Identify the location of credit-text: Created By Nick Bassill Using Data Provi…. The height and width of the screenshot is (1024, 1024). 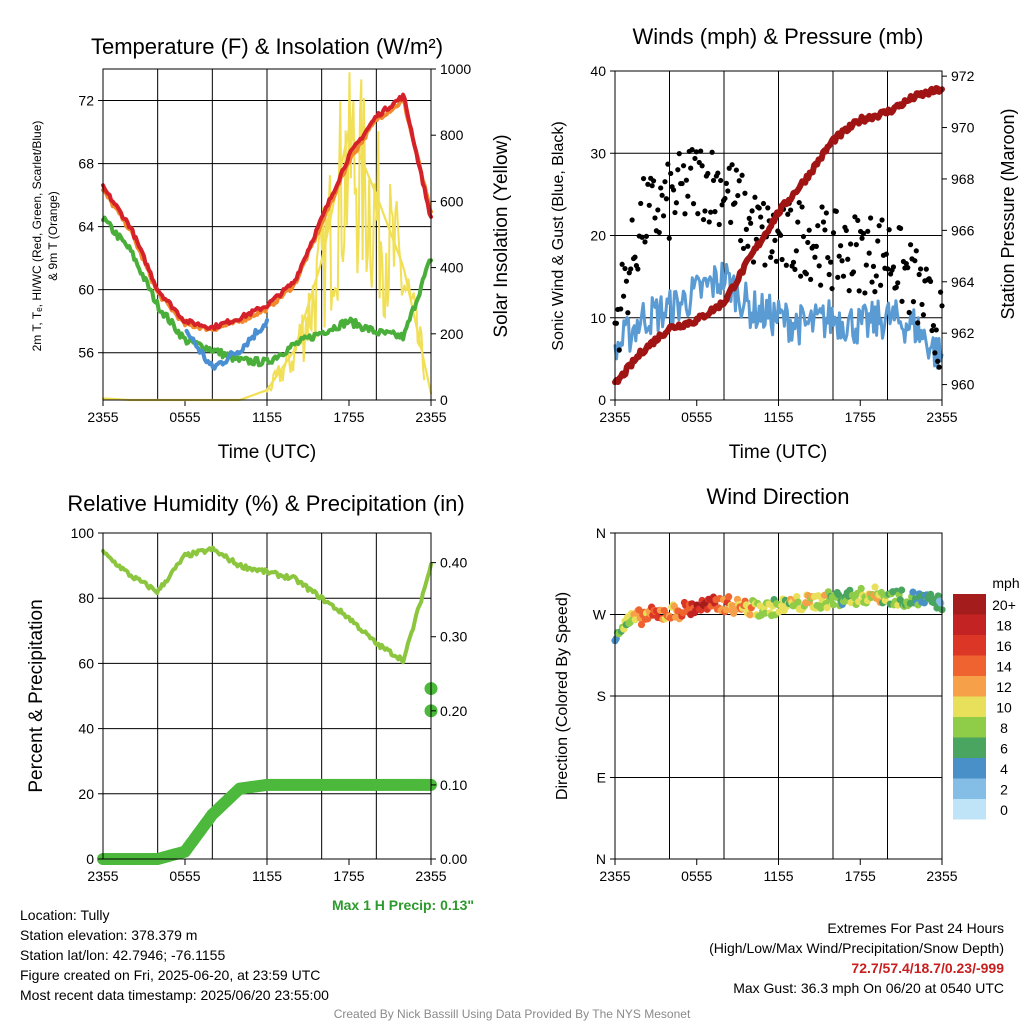
(512, 1014).